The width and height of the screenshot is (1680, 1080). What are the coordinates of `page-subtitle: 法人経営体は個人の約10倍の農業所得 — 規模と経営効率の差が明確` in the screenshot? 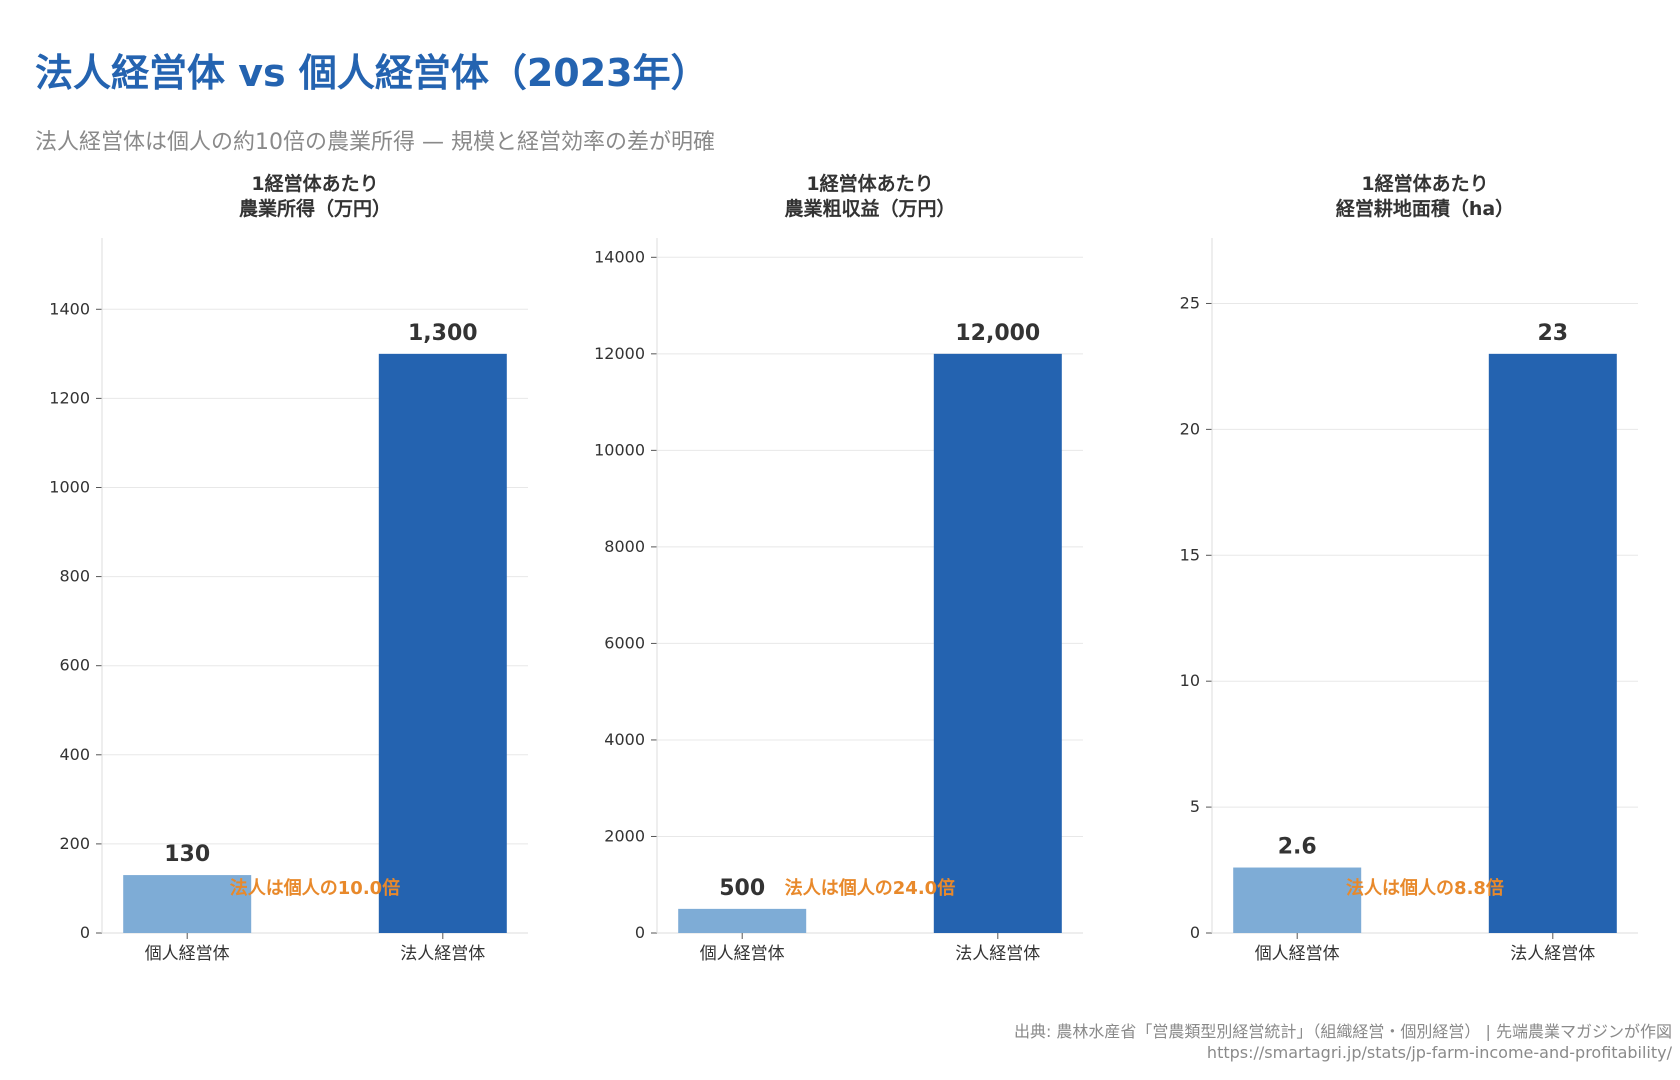 It's located at (375, 142).